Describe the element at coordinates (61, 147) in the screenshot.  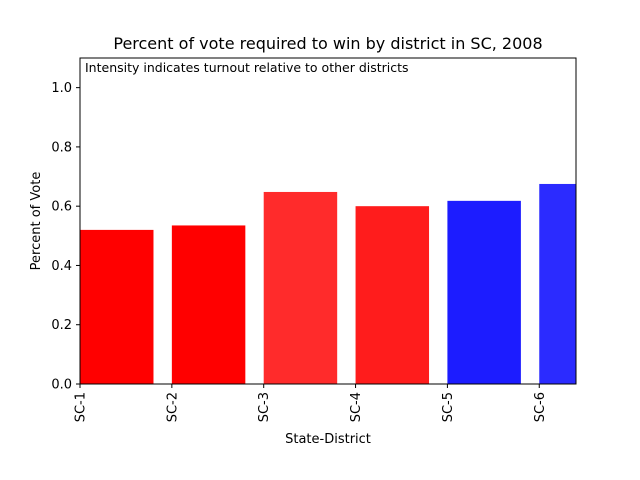
I see `y-tick-label: 0.8` at that location.